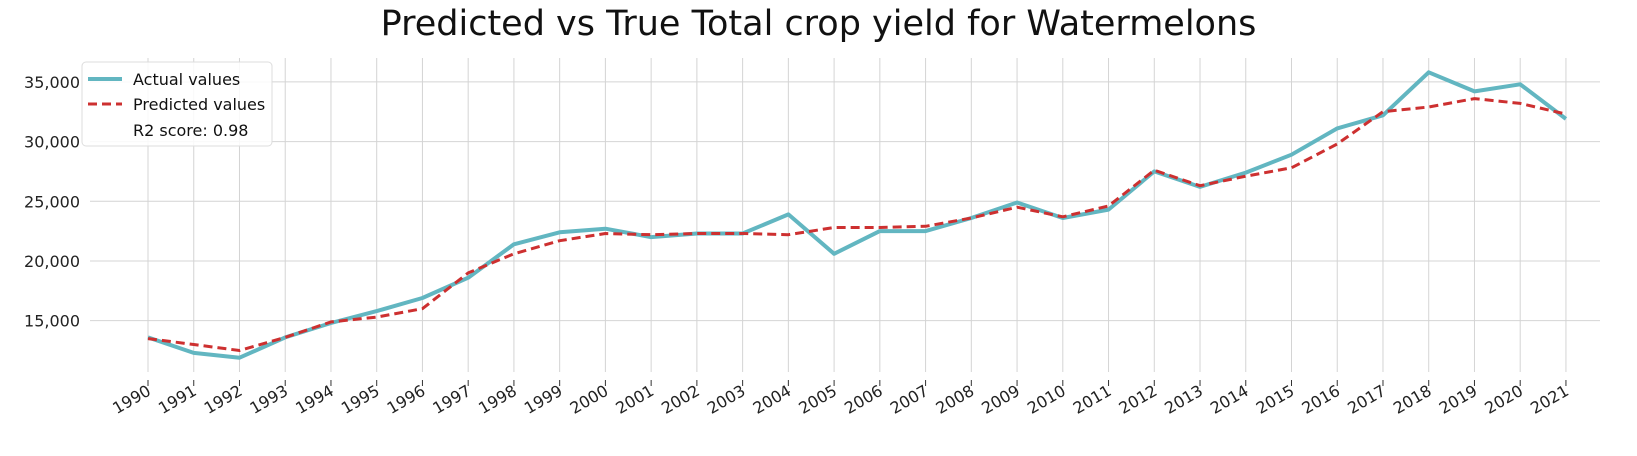 The height and width of the screenshot is (456, 1637). I want to click on x-tick-label: 1993, so click(268, 399).